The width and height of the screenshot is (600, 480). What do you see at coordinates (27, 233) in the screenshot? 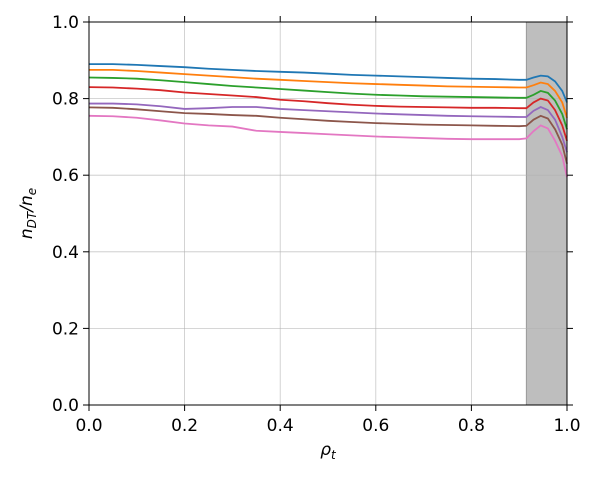
I see `y-axis-label-part: n` at bounding box center [27, 233].